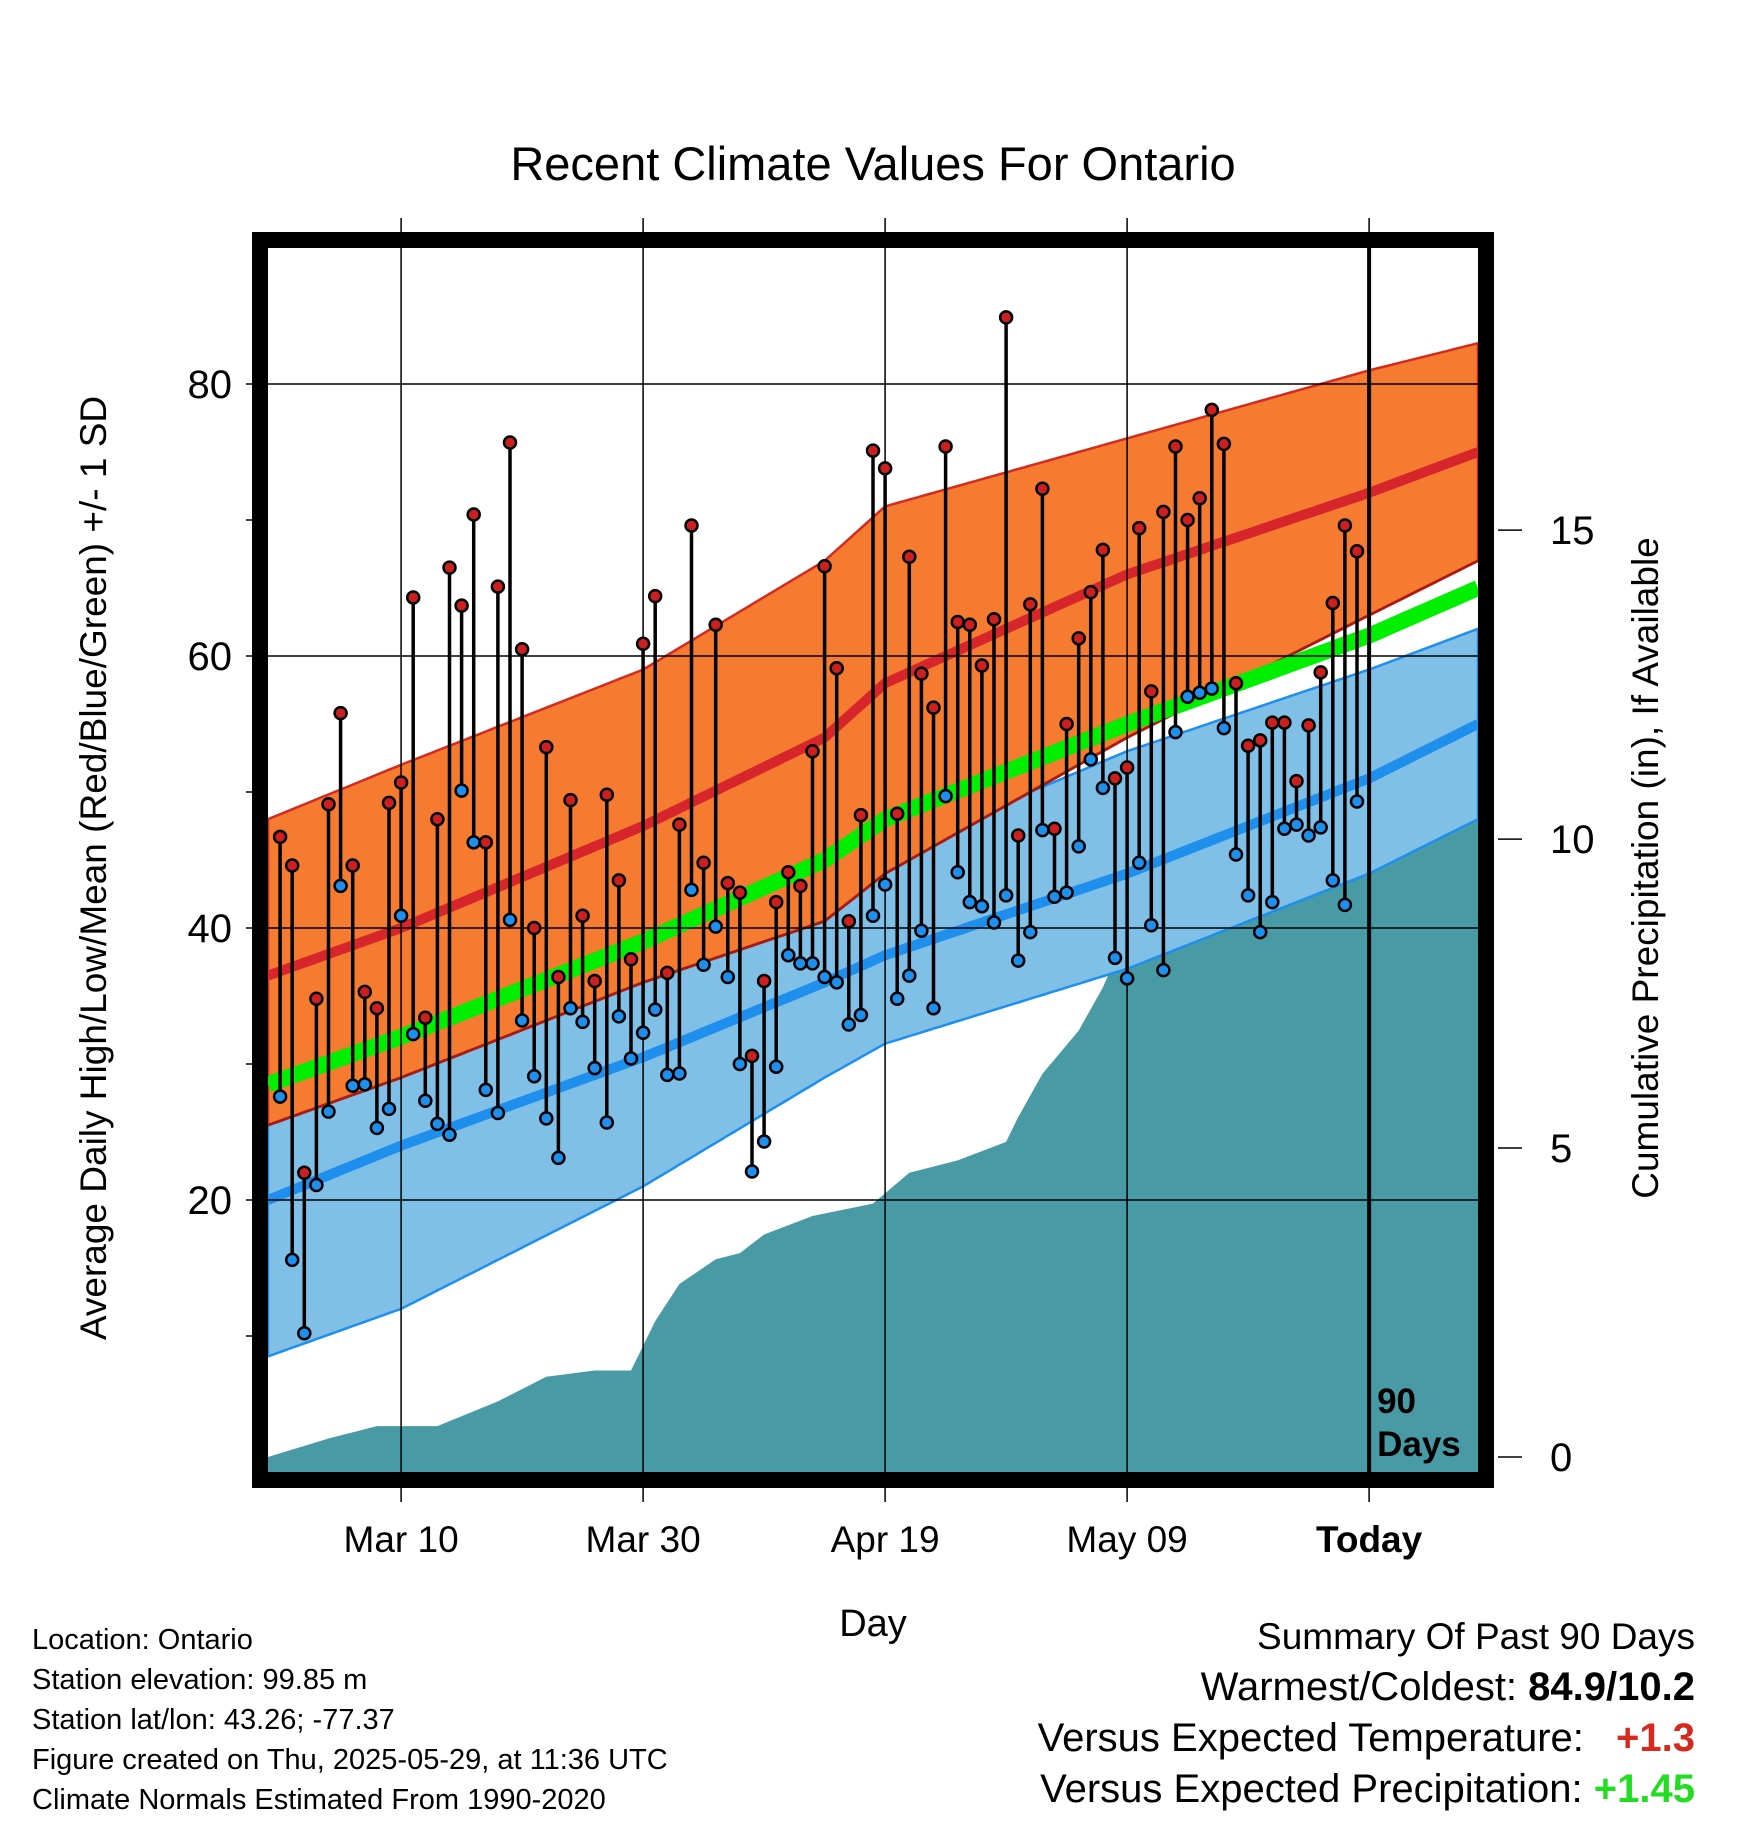 The height and width of the screenshot is (1828, 1748). What do you see at coordinates (210, 929) in the screenshot?
I see `y-tick-label: 40` at bounding box center [210, 929].